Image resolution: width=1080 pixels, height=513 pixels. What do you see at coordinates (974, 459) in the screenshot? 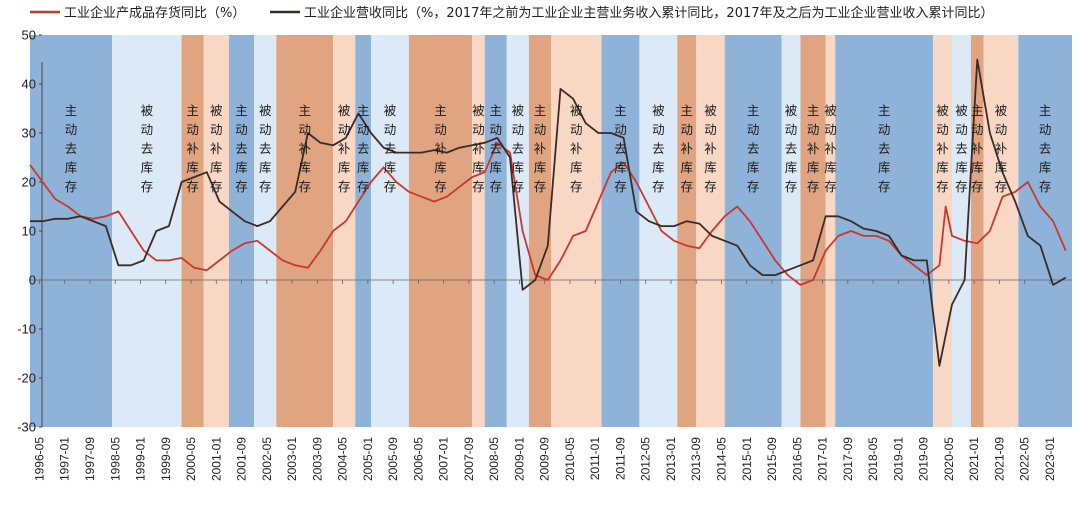
I see `x-tick-label: 2021-01` at bounding box center [974, 459].